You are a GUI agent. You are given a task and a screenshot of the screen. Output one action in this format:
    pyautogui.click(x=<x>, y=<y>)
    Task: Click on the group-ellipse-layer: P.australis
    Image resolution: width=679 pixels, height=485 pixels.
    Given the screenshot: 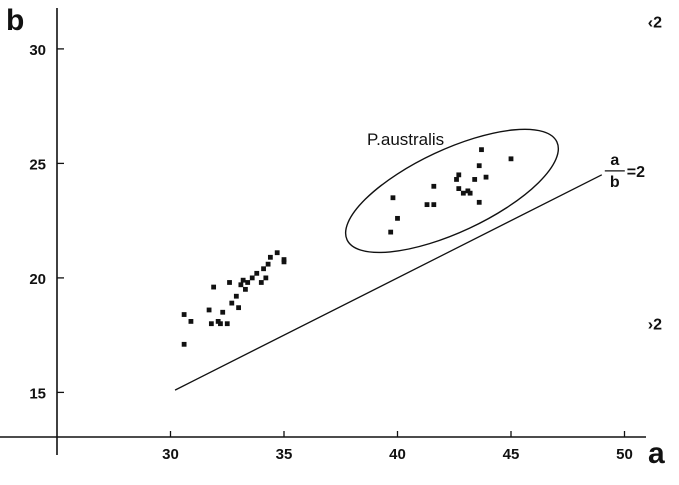 What is the action you would take?
    pyautogui.click(x=452, y=191)
    